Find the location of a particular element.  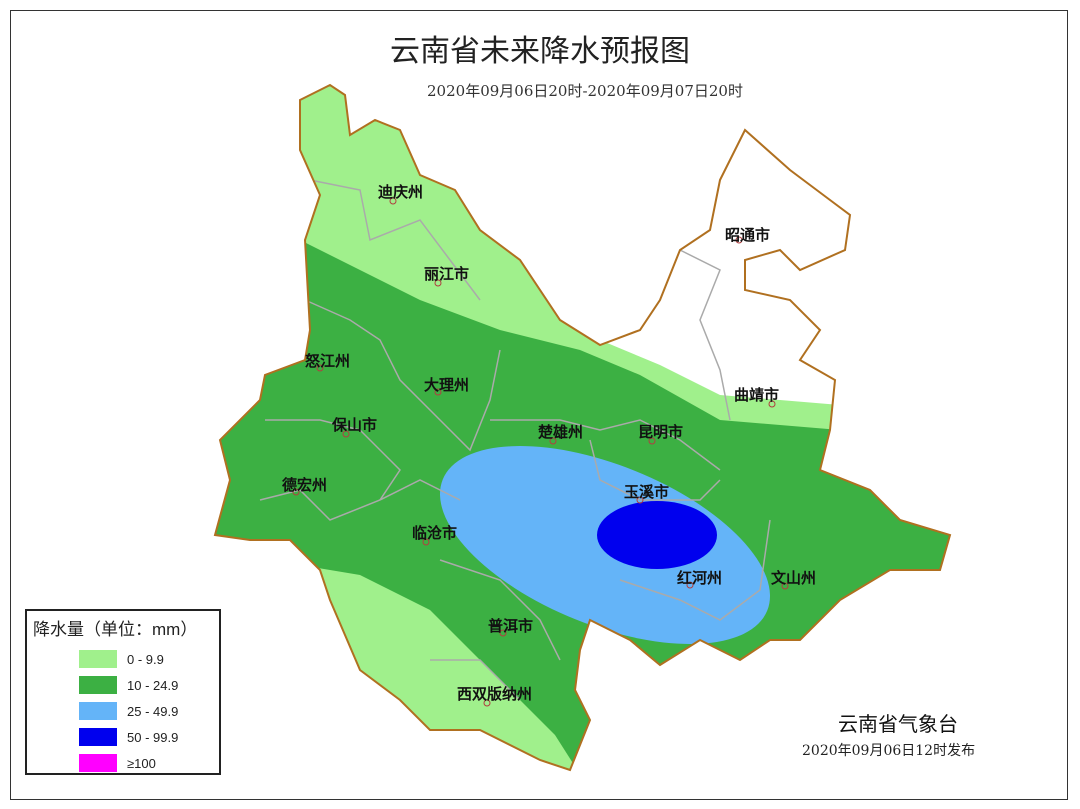

svg-text: 怒江州 is located at coordinates (327, 361).